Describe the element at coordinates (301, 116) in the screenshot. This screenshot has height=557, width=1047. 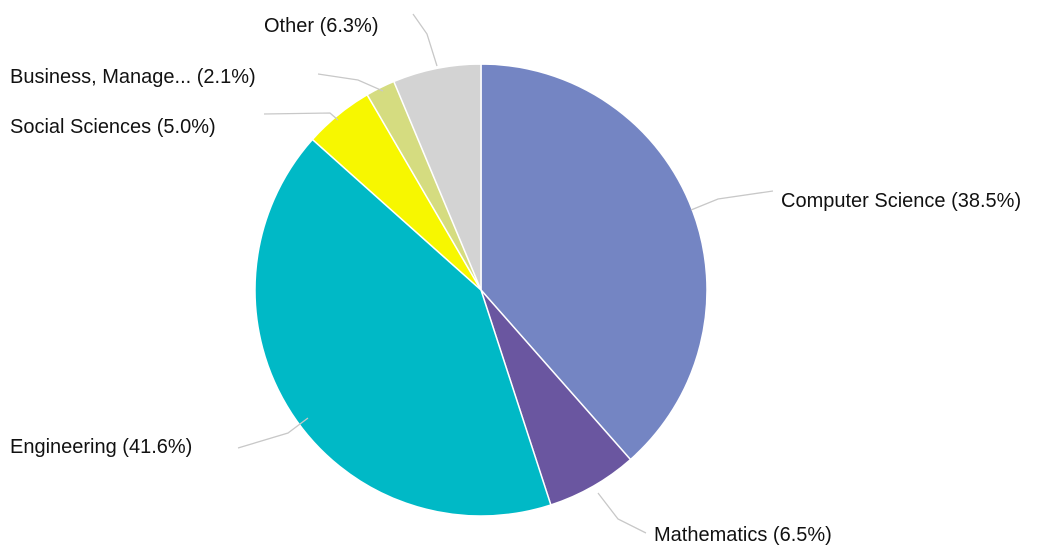
I see `leader-line-social-sciences` at that location.